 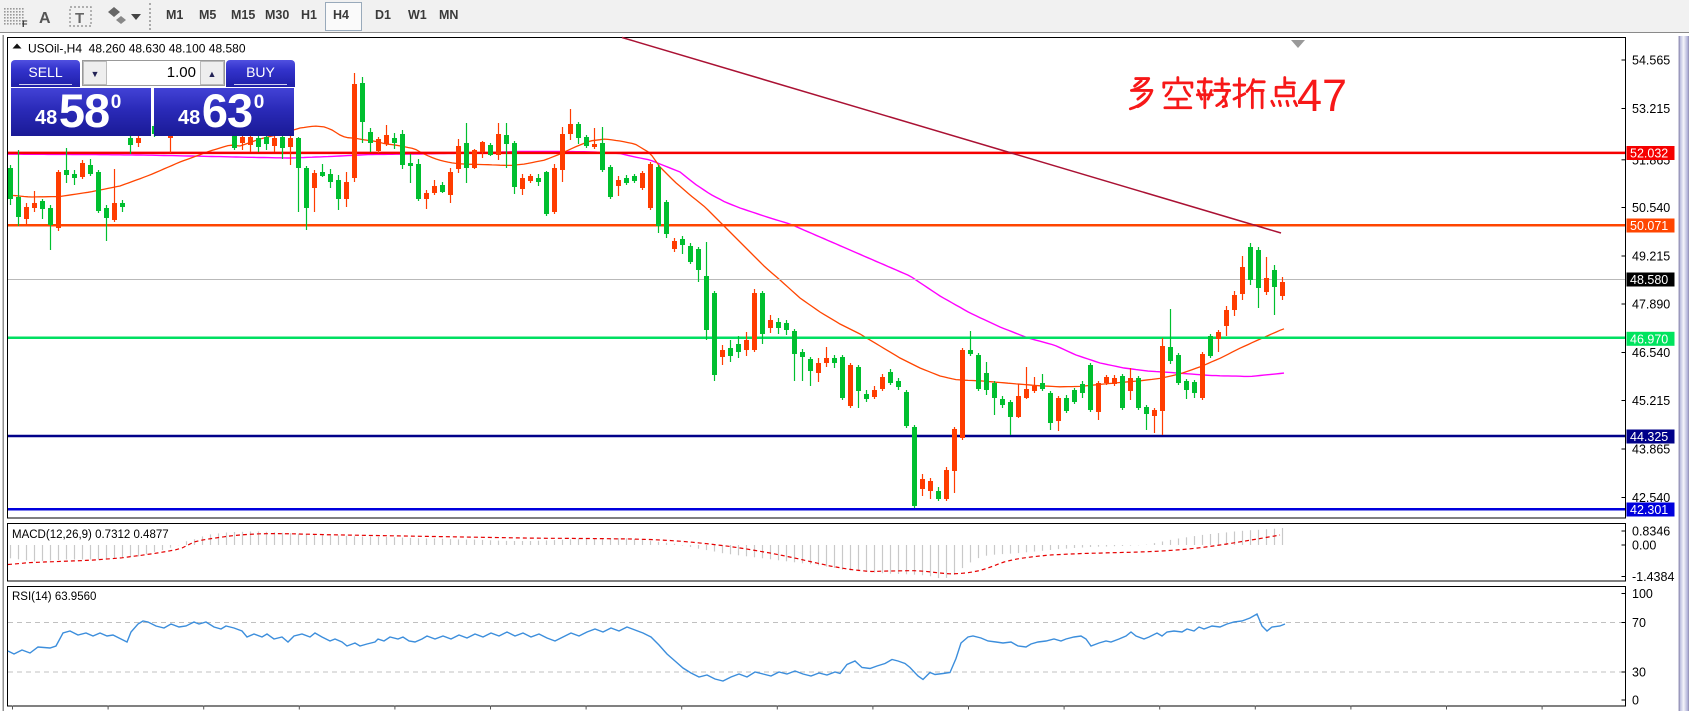 What do you see at coordinates (137, 49) in the screenshot?
I see `svg-text:USOil-,H4 48.260 48.630 48.10: USOil-,H4 48.260 48.630 48.100 48.580` at bounding box center [137, 49].